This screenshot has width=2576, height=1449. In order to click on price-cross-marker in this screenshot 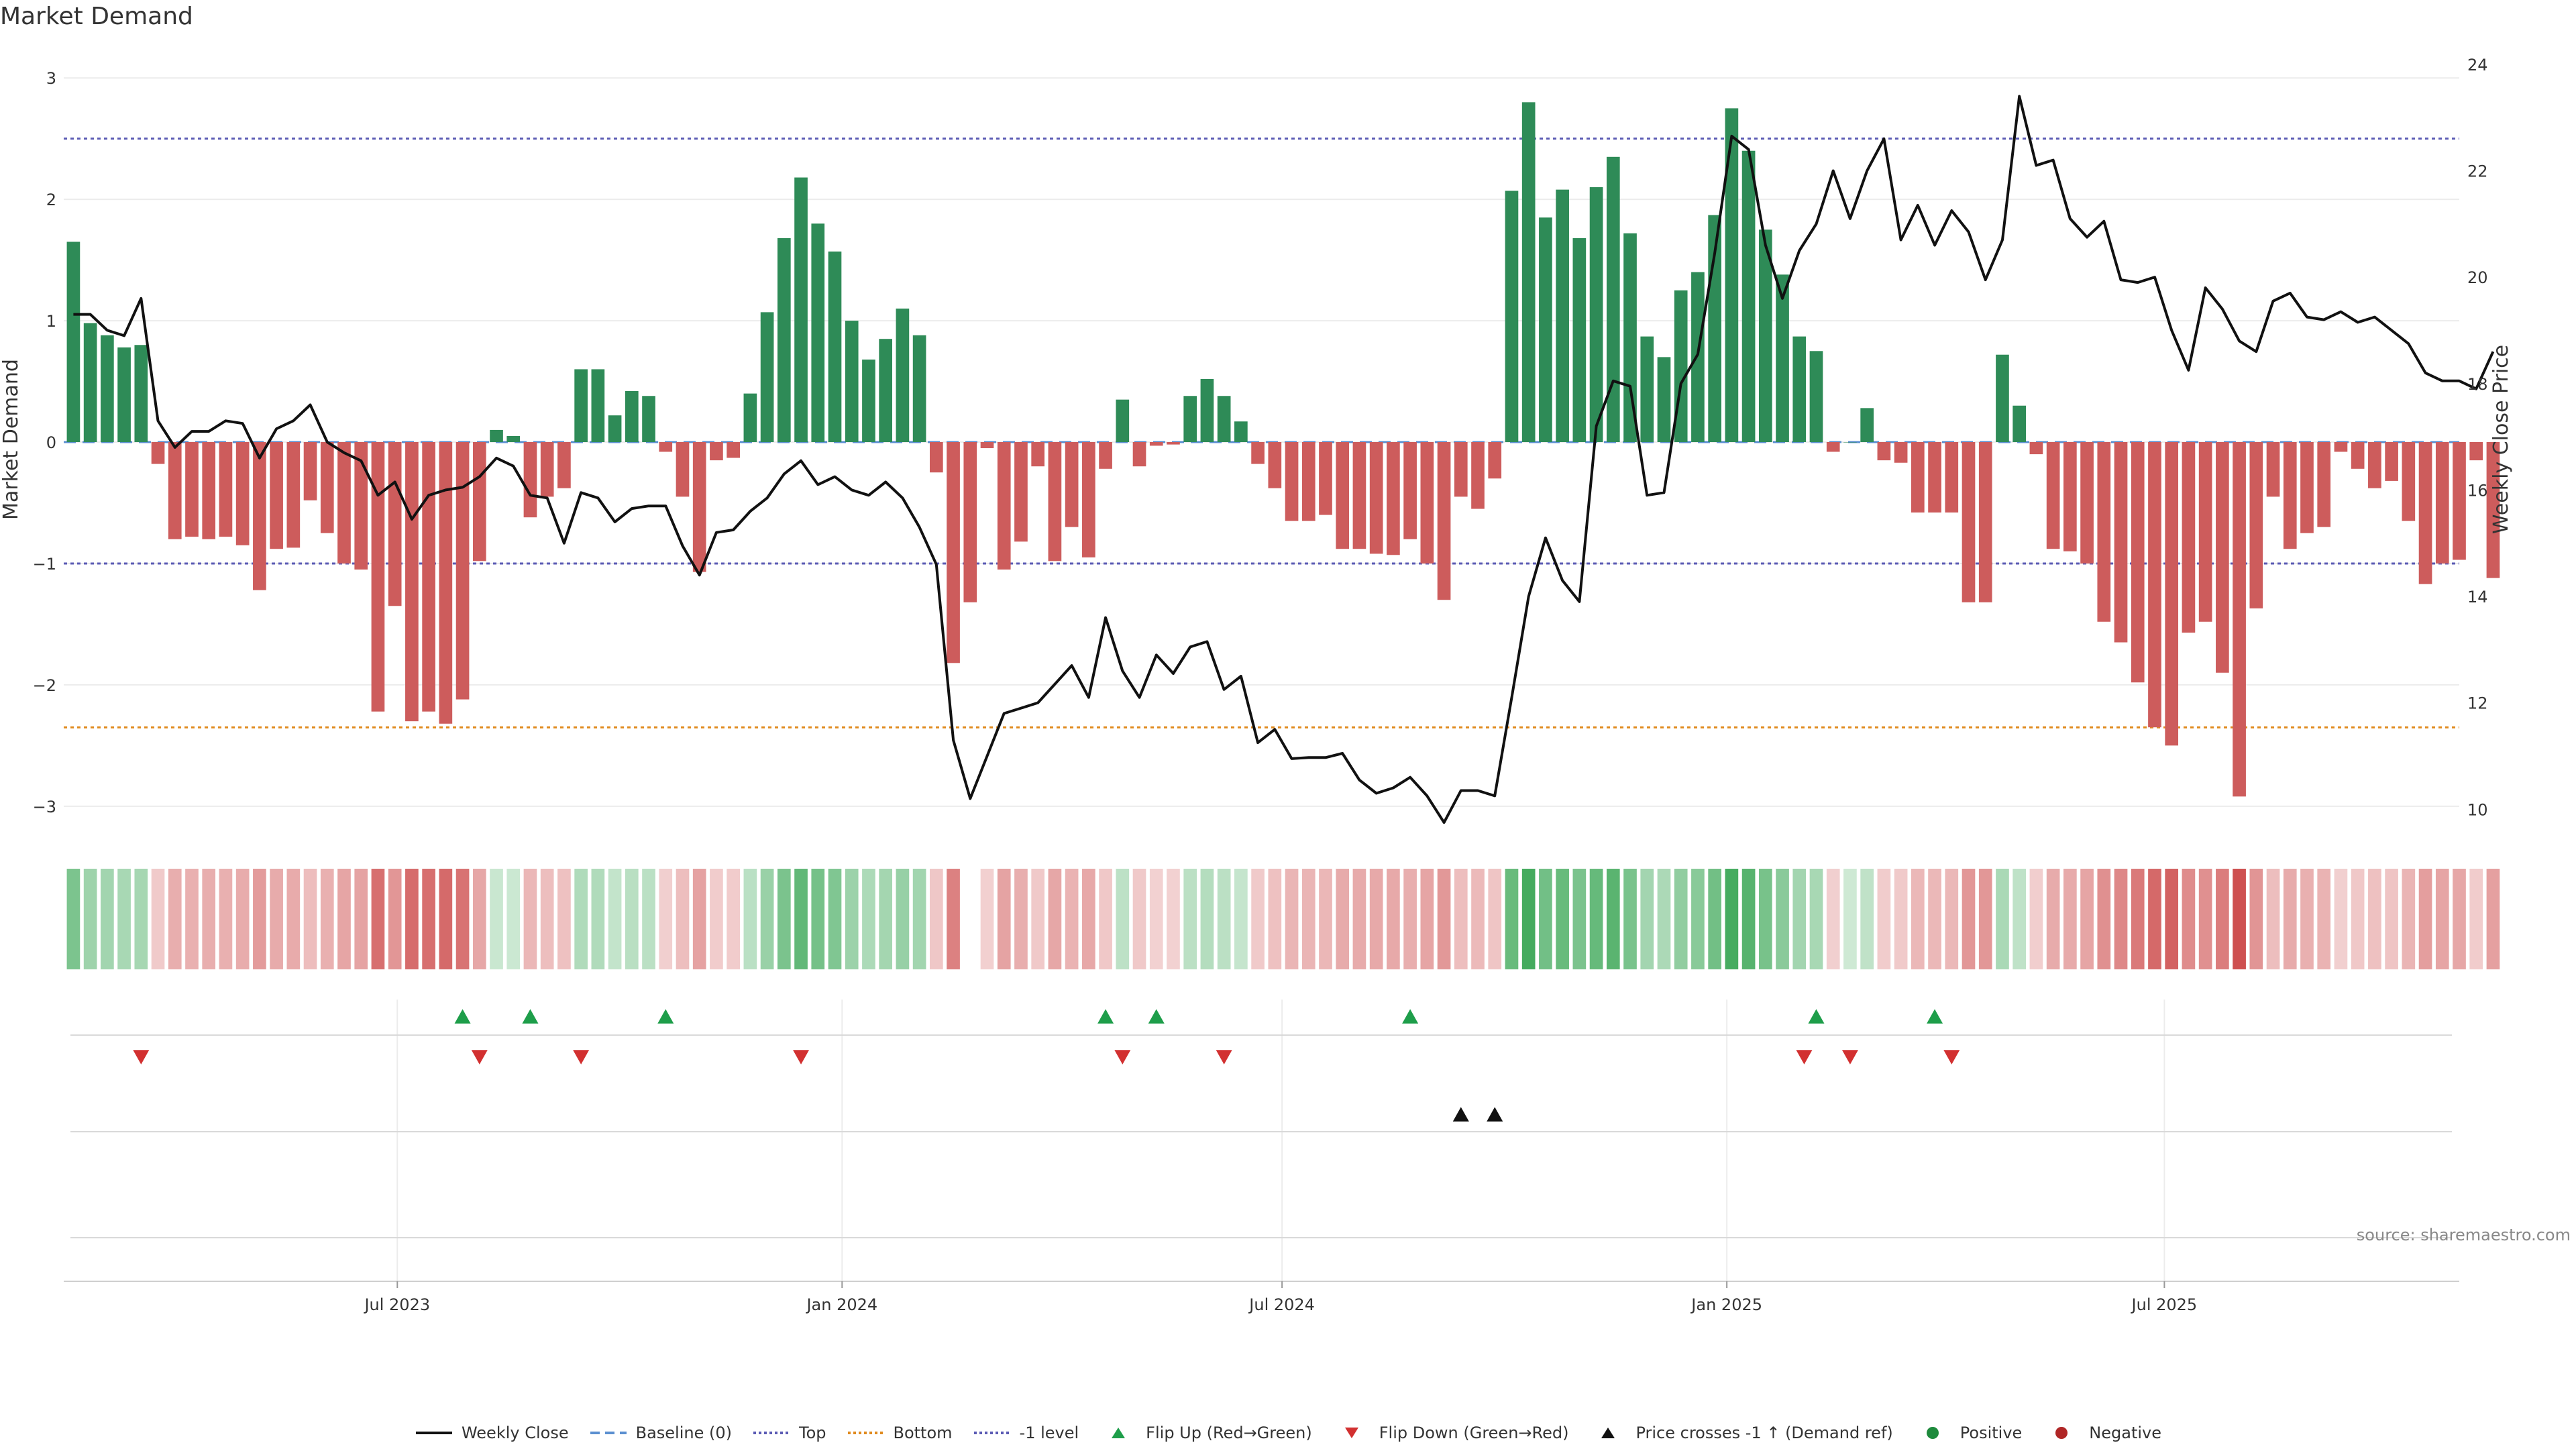, I will do `click(1495, 1114)`.